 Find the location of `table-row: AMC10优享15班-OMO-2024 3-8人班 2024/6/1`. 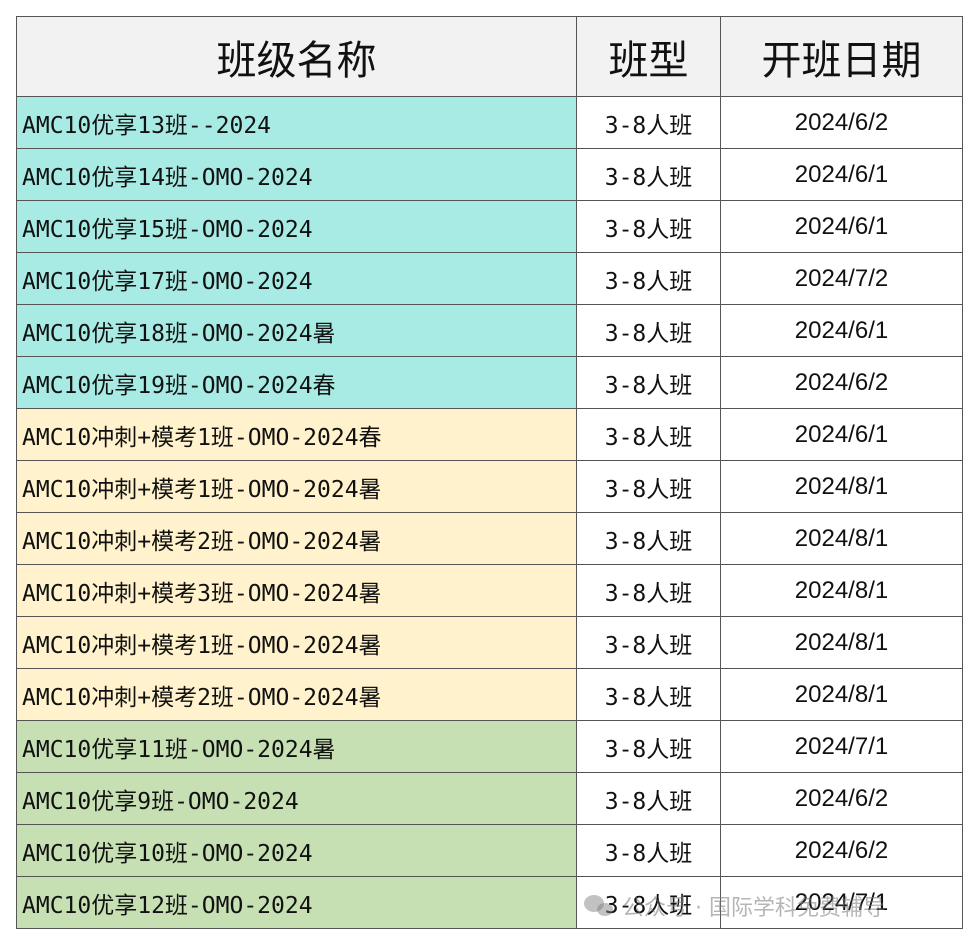

table-row: AMC10优享15班-OMO-2024 3-8人班 2024/6/1 is located at coordinates (489, 226).